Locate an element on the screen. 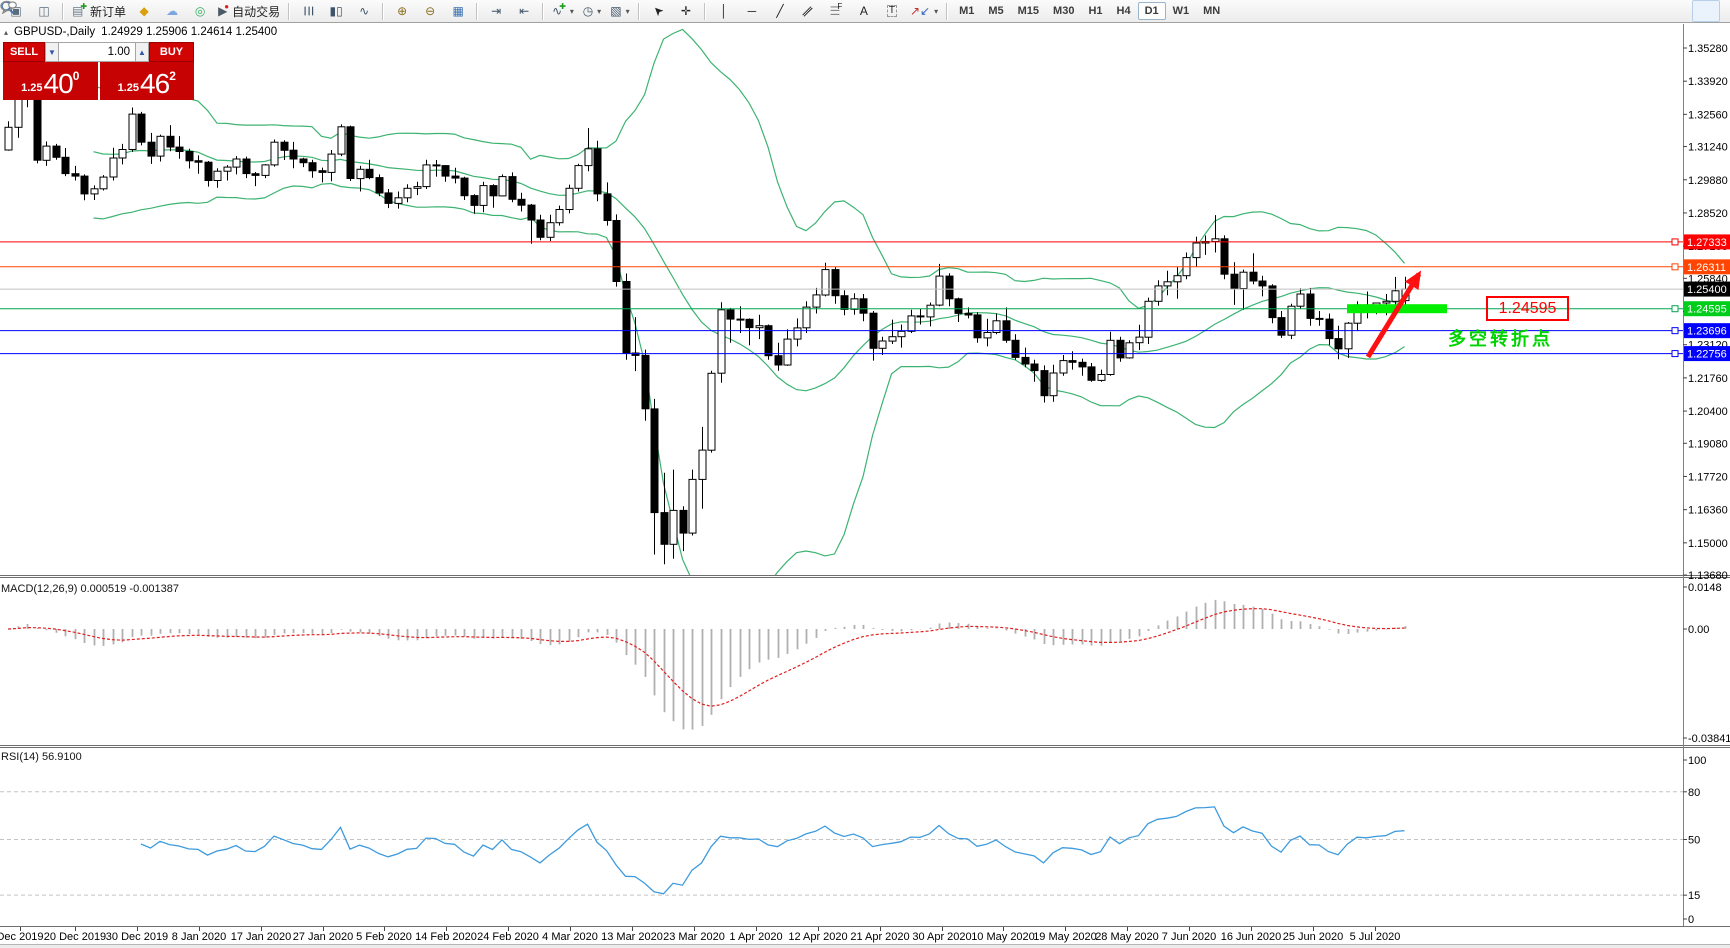 This screenshot has width=1730, height=948. price-axis-tick: 1.29880 is located at coordinates (1708, 181).